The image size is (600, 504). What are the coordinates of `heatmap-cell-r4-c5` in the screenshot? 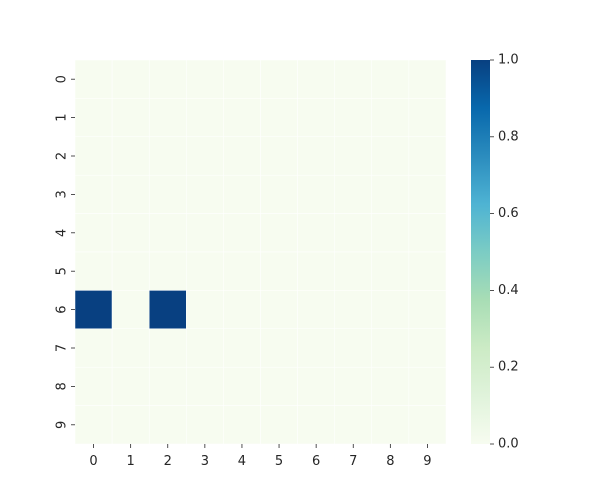 It's located at (279, 233).